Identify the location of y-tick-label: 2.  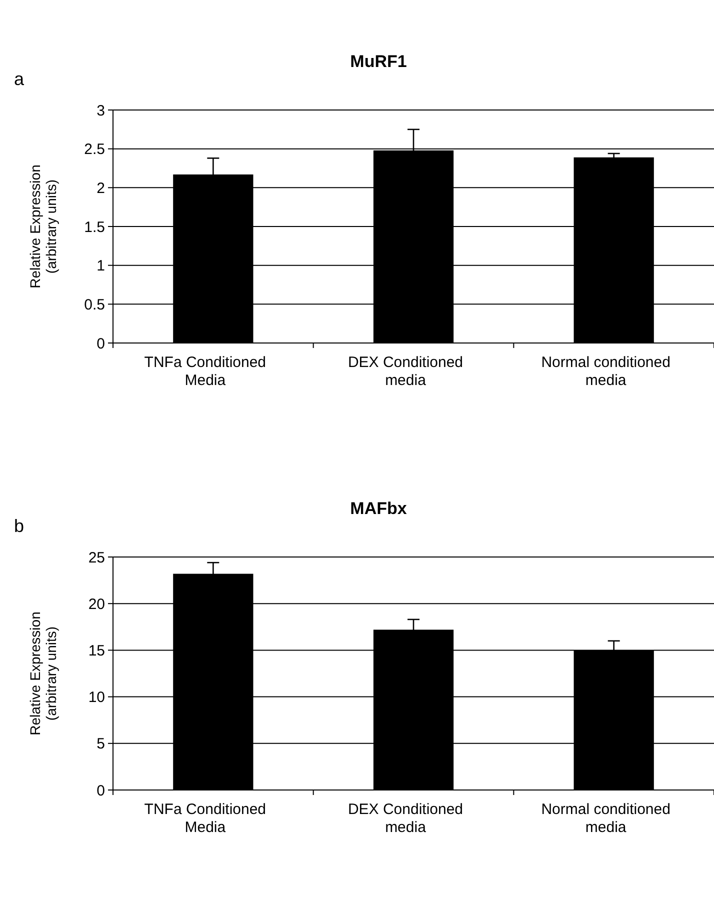
(100, 188).